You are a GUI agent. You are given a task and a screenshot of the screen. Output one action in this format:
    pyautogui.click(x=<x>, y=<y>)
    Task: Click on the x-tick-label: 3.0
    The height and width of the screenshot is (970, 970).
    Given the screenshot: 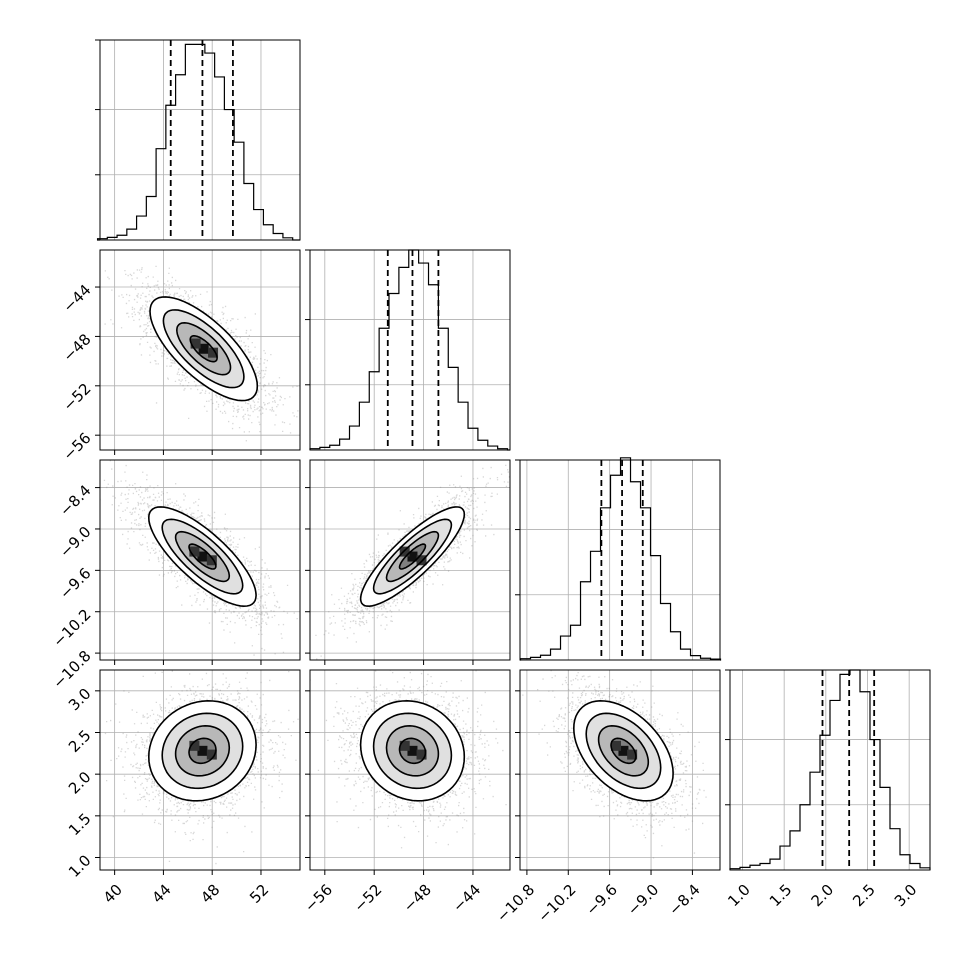 What is the action you would take?
    pyautogui.click(x=906, y=896)
    